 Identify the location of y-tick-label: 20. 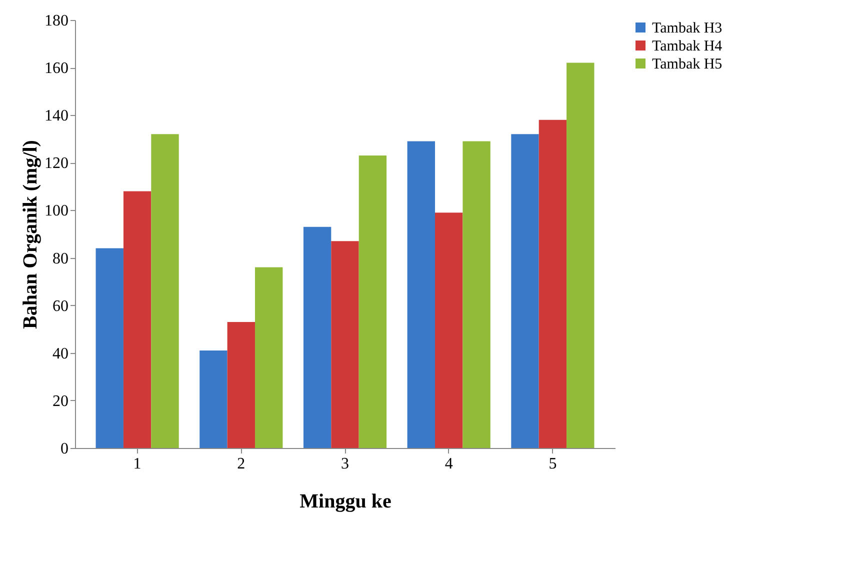
(60, 401).